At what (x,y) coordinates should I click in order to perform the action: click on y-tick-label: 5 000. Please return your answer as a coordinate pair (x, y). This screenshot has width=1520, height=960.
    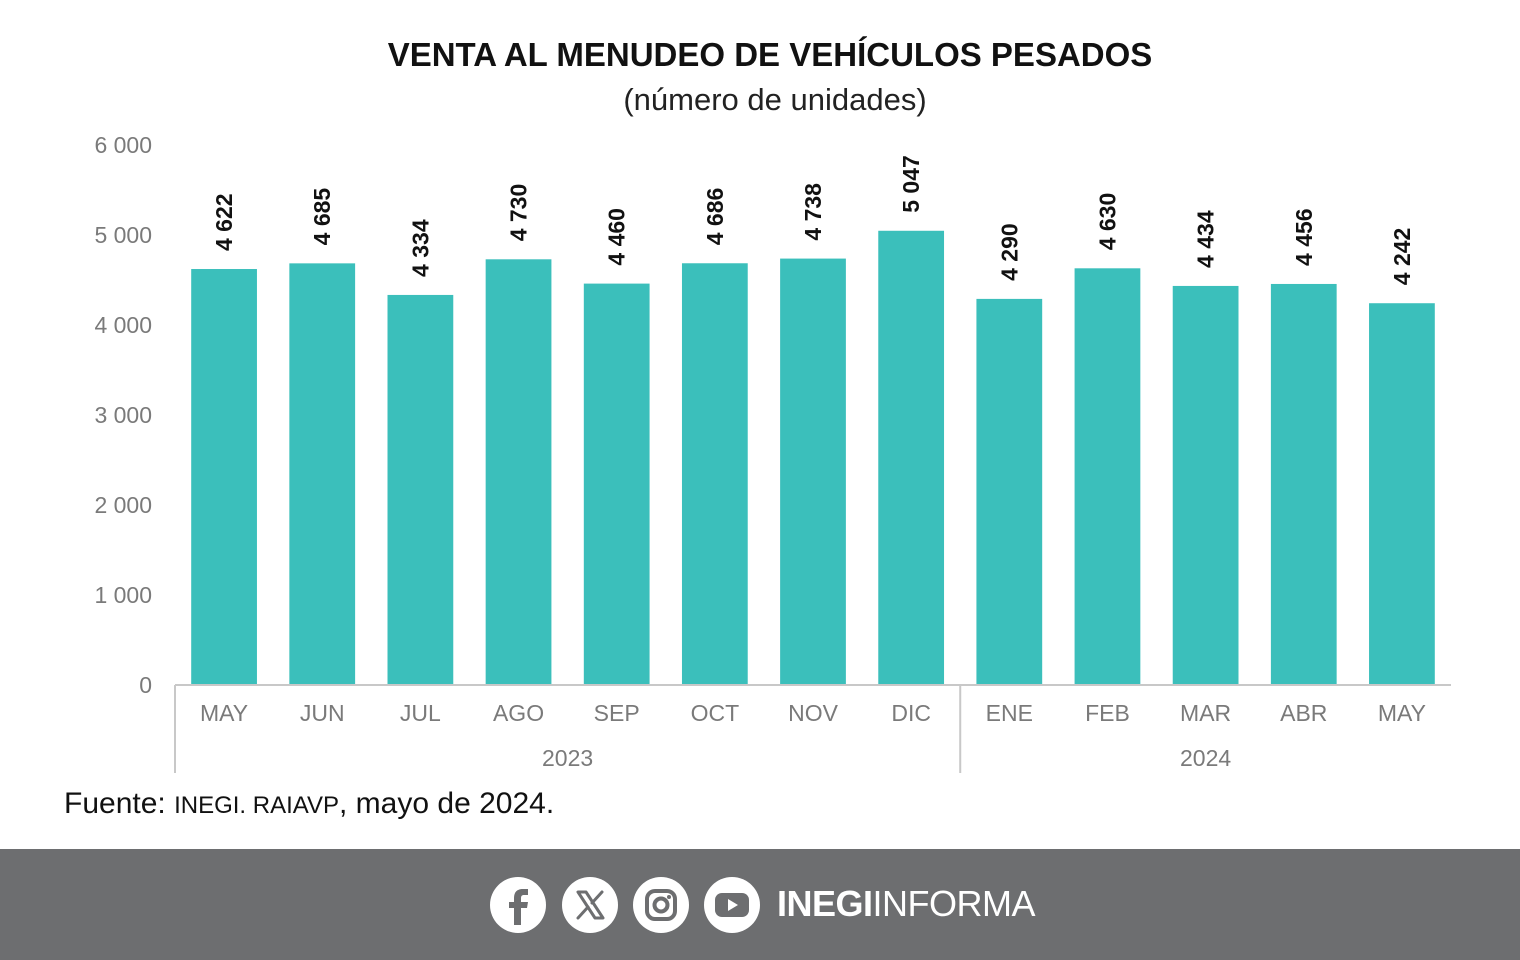
    Looking at the image, I should click on (123, 235).